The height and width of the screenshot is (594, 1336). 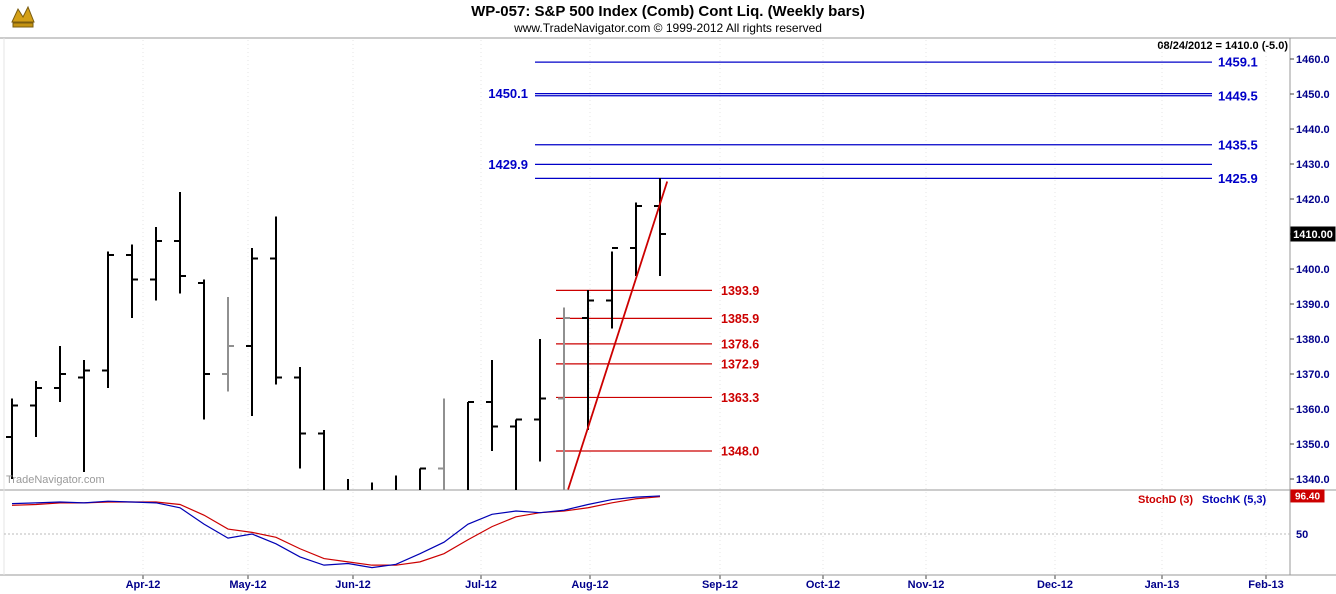 I want to click on month-label: Jul-12, so click(x=481, y=585).